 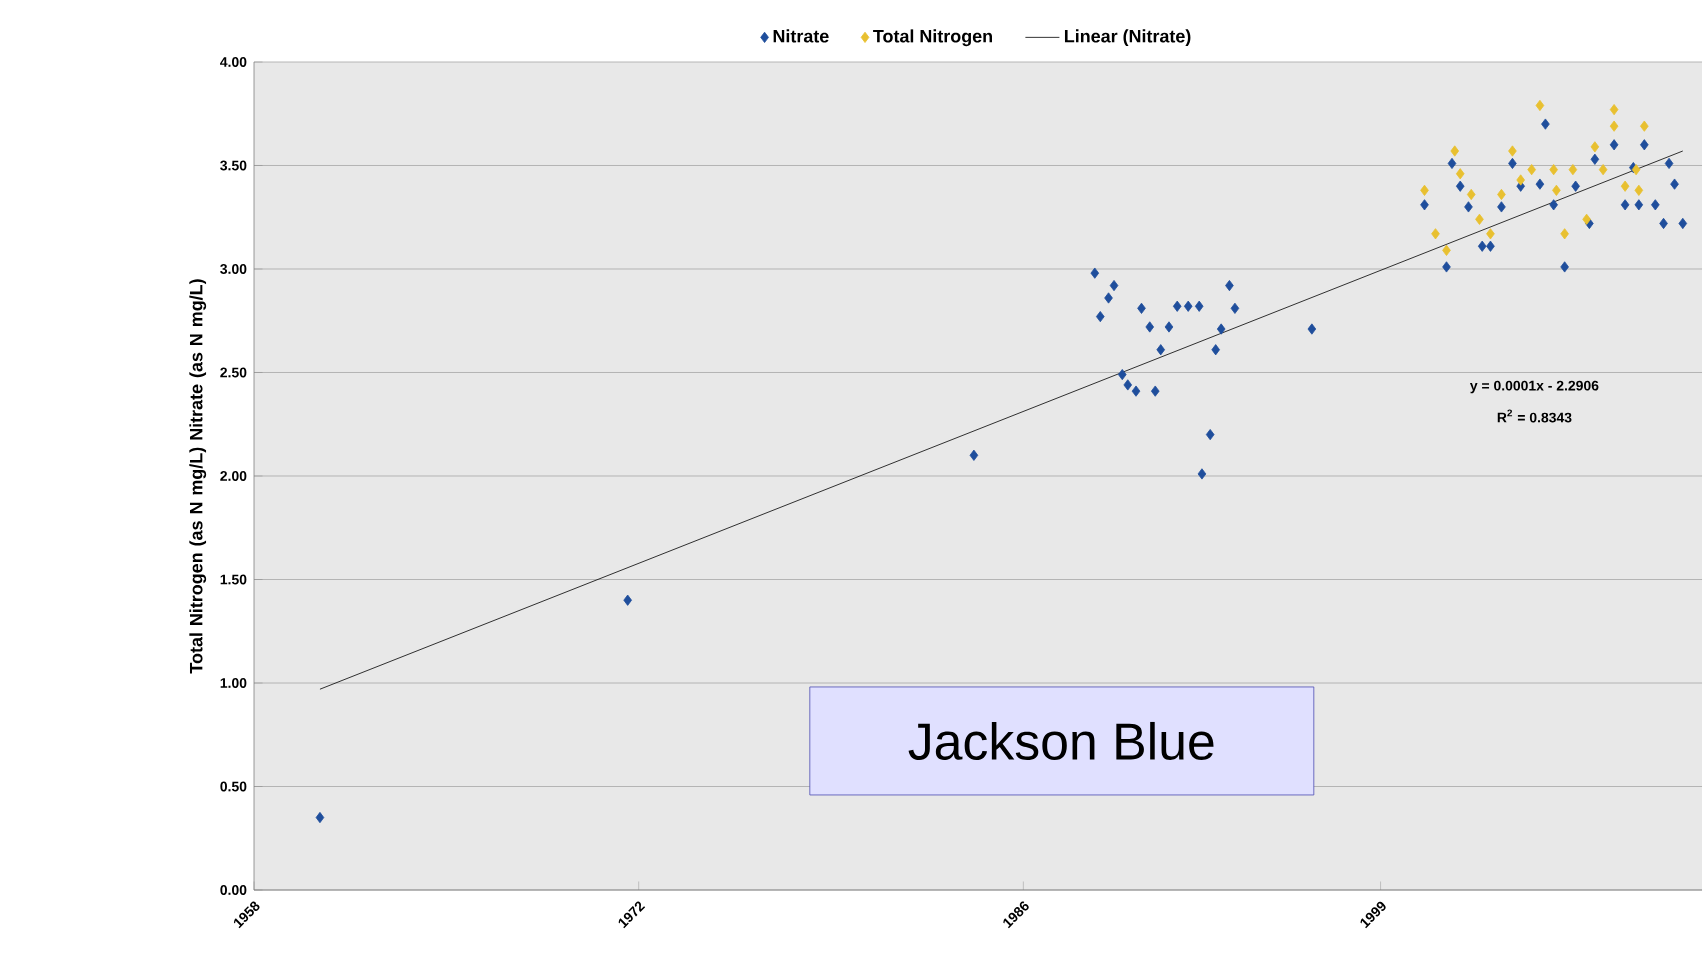 I want to click on legend-label: Nitrate, so click(x=801, y=36).